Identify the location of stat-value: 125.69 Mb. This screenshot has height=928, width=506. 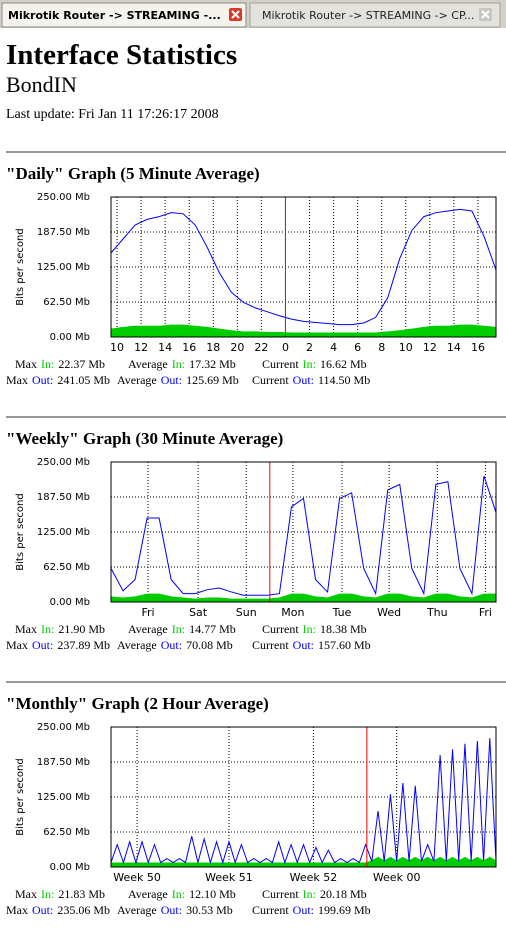
(212, 380).